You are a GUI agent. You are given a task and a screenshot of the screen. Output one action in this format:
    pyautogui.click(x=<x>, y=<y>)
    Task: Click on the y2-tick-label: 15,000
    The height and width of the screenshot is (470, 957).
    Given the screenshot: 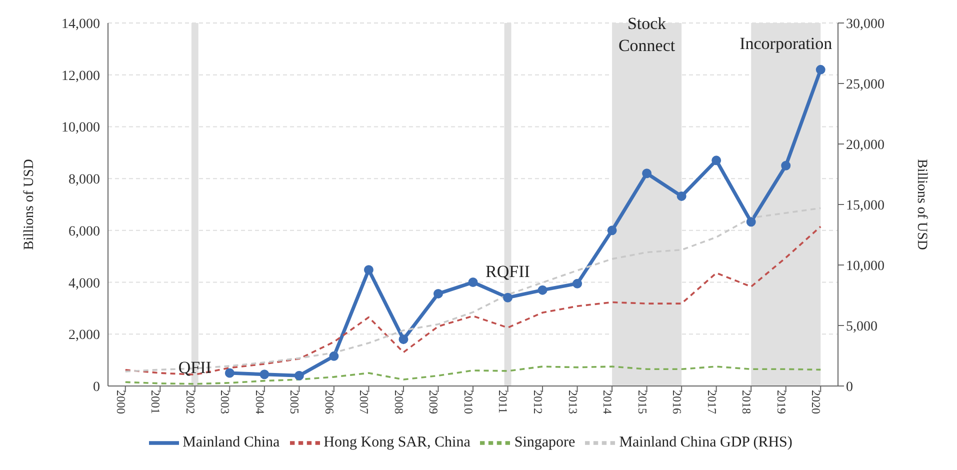 What is the action you would take?
    pyautogui.click(x=865, y=206)
    